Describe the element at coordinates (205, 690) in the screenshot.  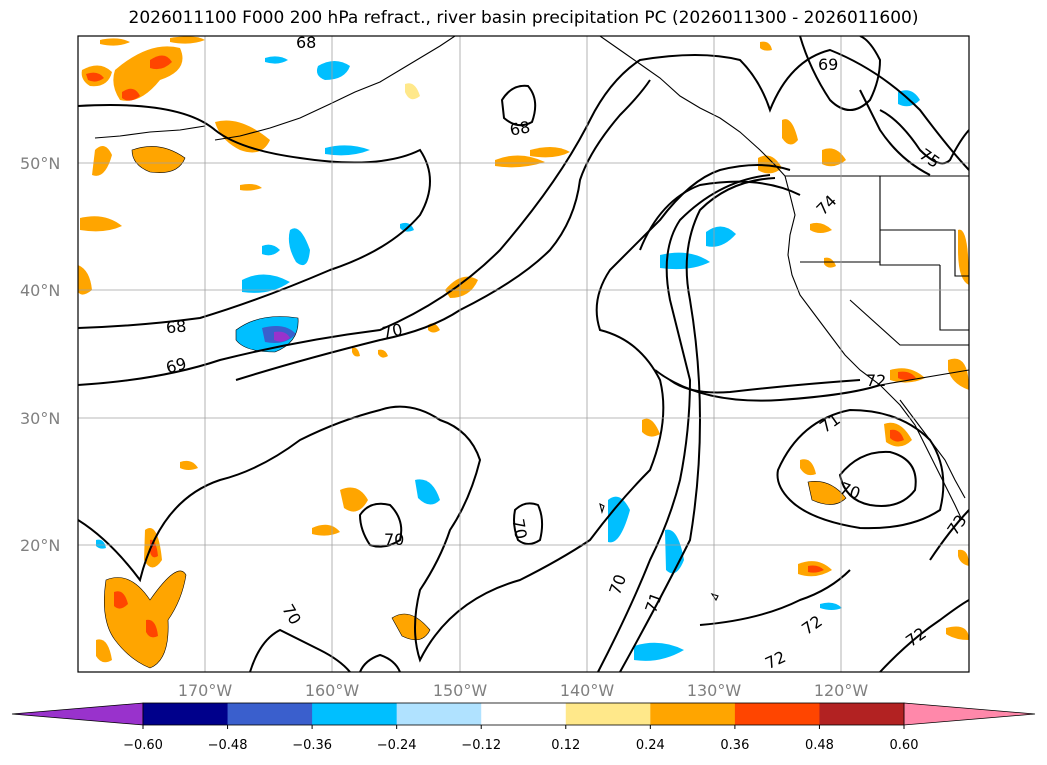
I see `lon-label: 170°W` at that location.